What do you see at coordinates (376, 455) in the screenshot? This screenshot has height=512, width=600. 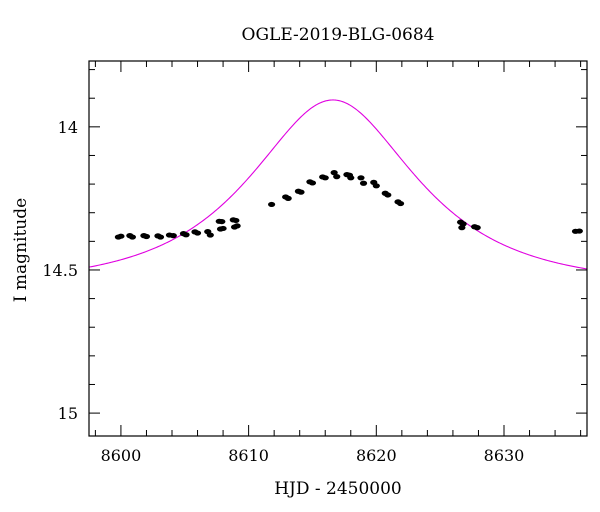 I see `x-tick-label: 8620` at bounding box center [376, 455].